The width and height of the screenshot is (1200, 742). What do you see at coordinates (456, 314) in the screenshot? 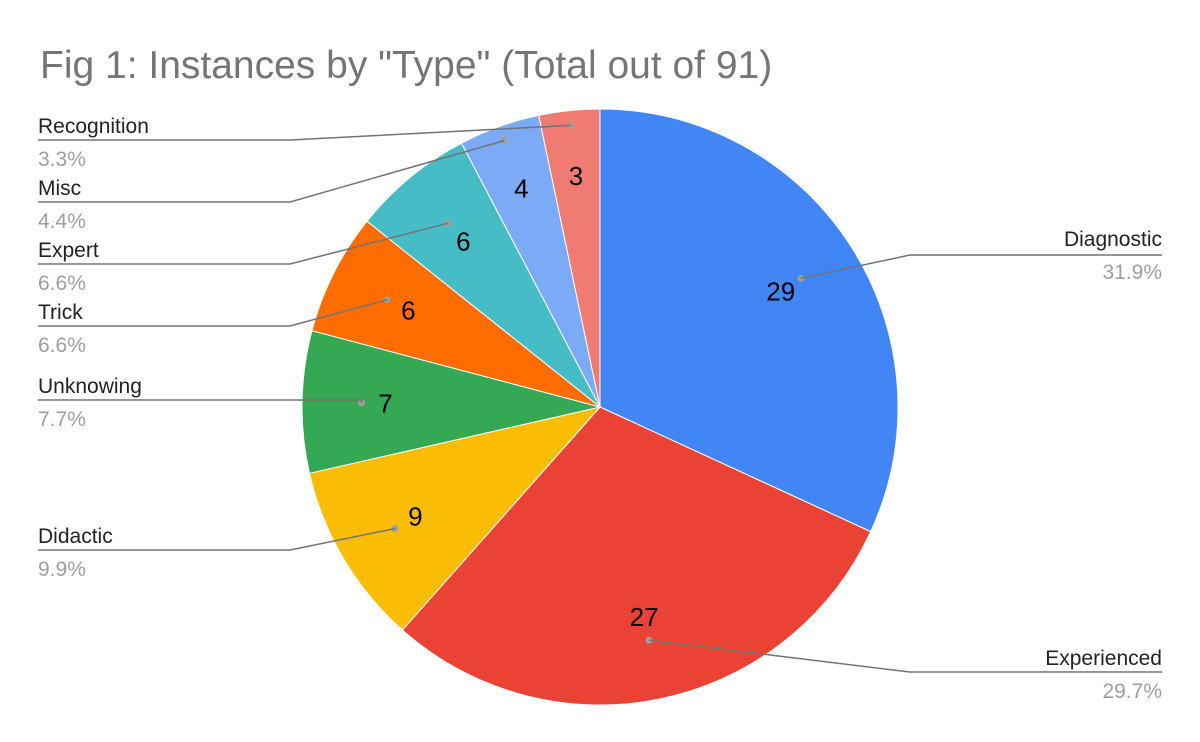
I see `pie-slice-trick` at bounding box center [456, 314].